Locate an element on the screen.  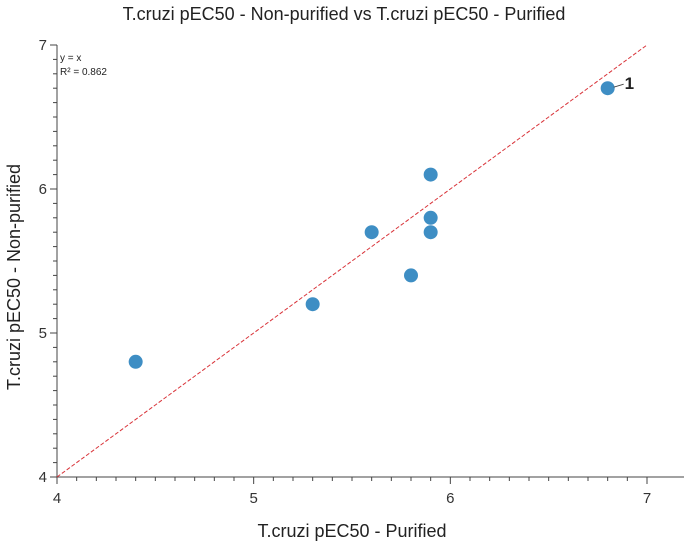
x-tick-label: 5 is located at coordinates (253, 498).